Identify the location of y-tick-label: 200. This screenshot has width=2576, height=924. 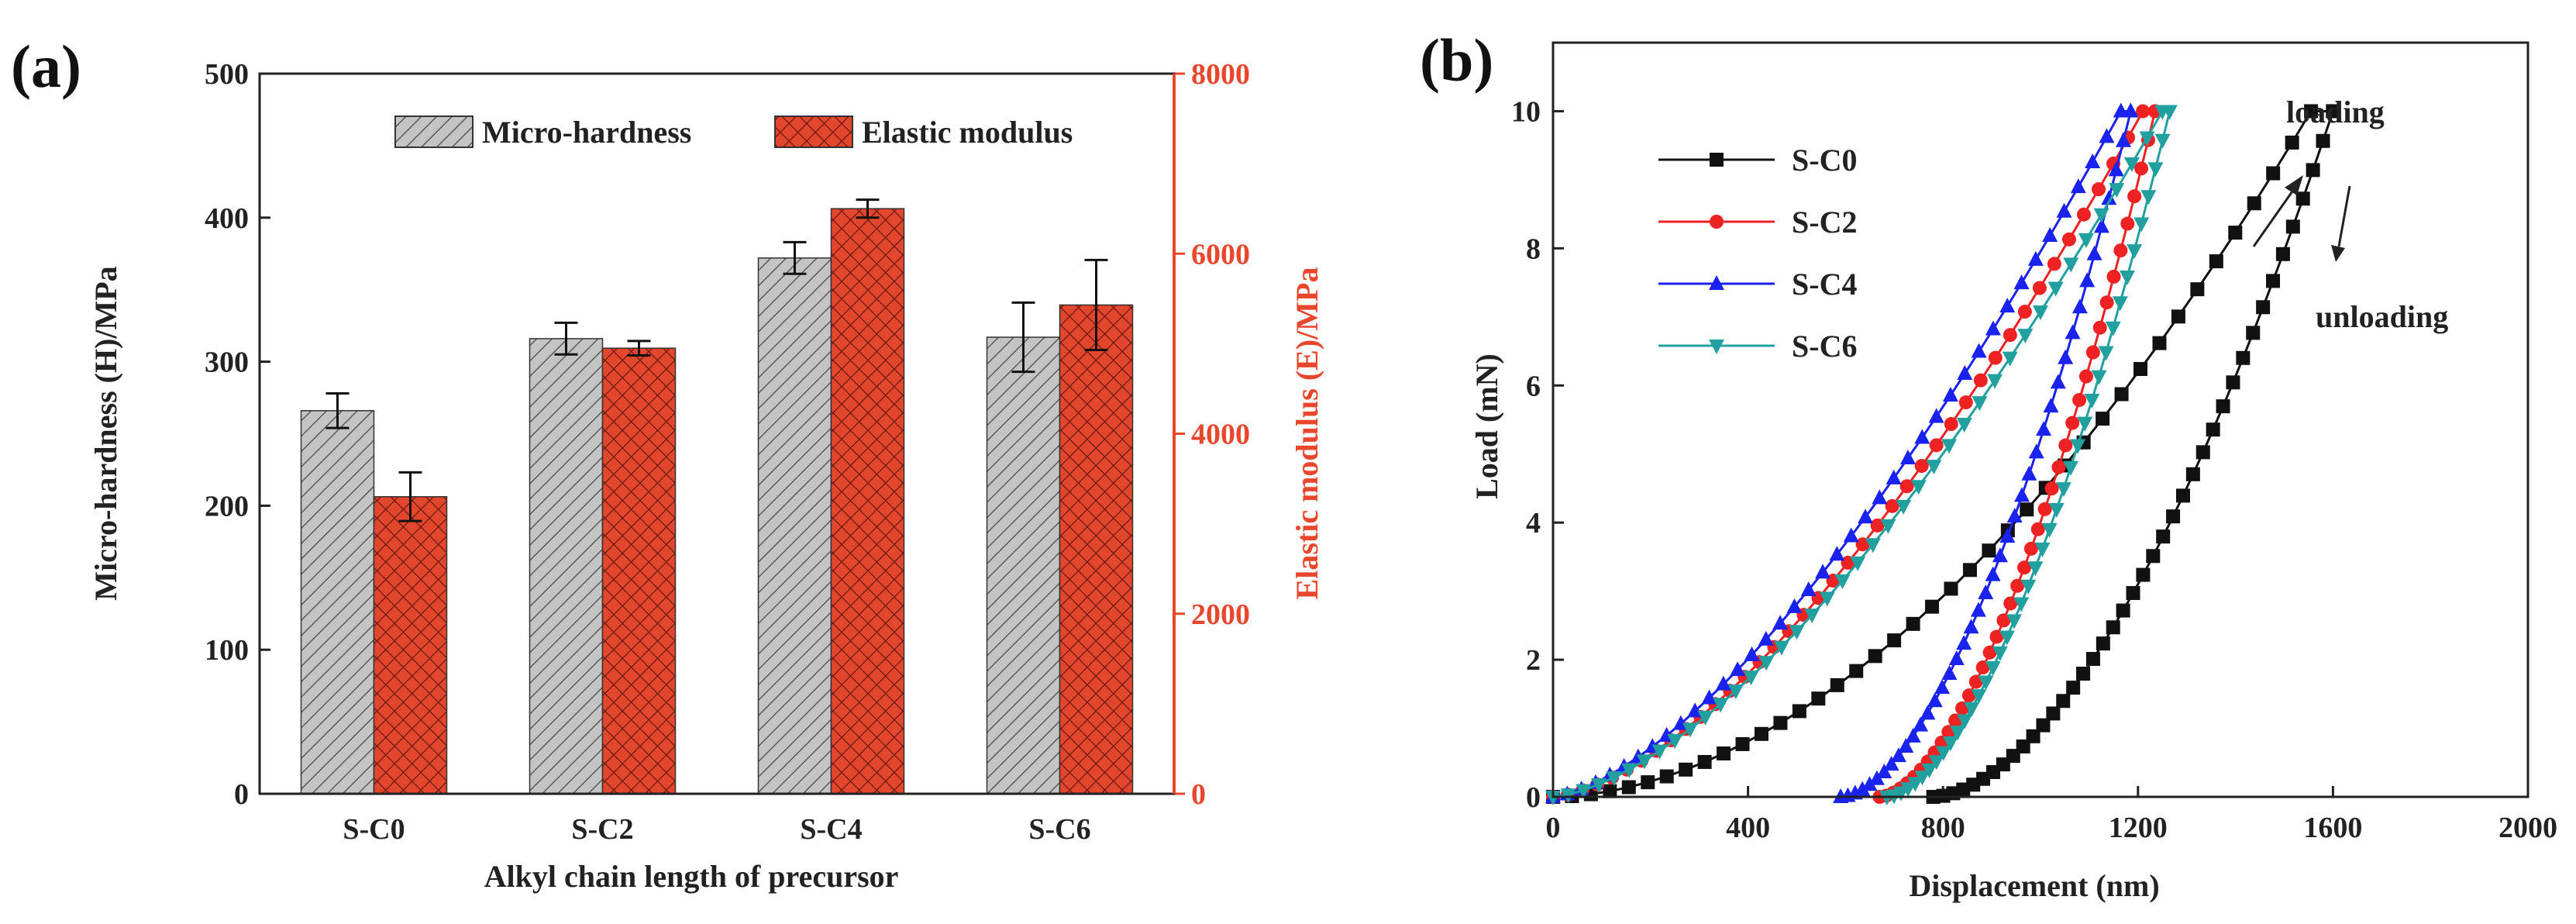
(227, 506).